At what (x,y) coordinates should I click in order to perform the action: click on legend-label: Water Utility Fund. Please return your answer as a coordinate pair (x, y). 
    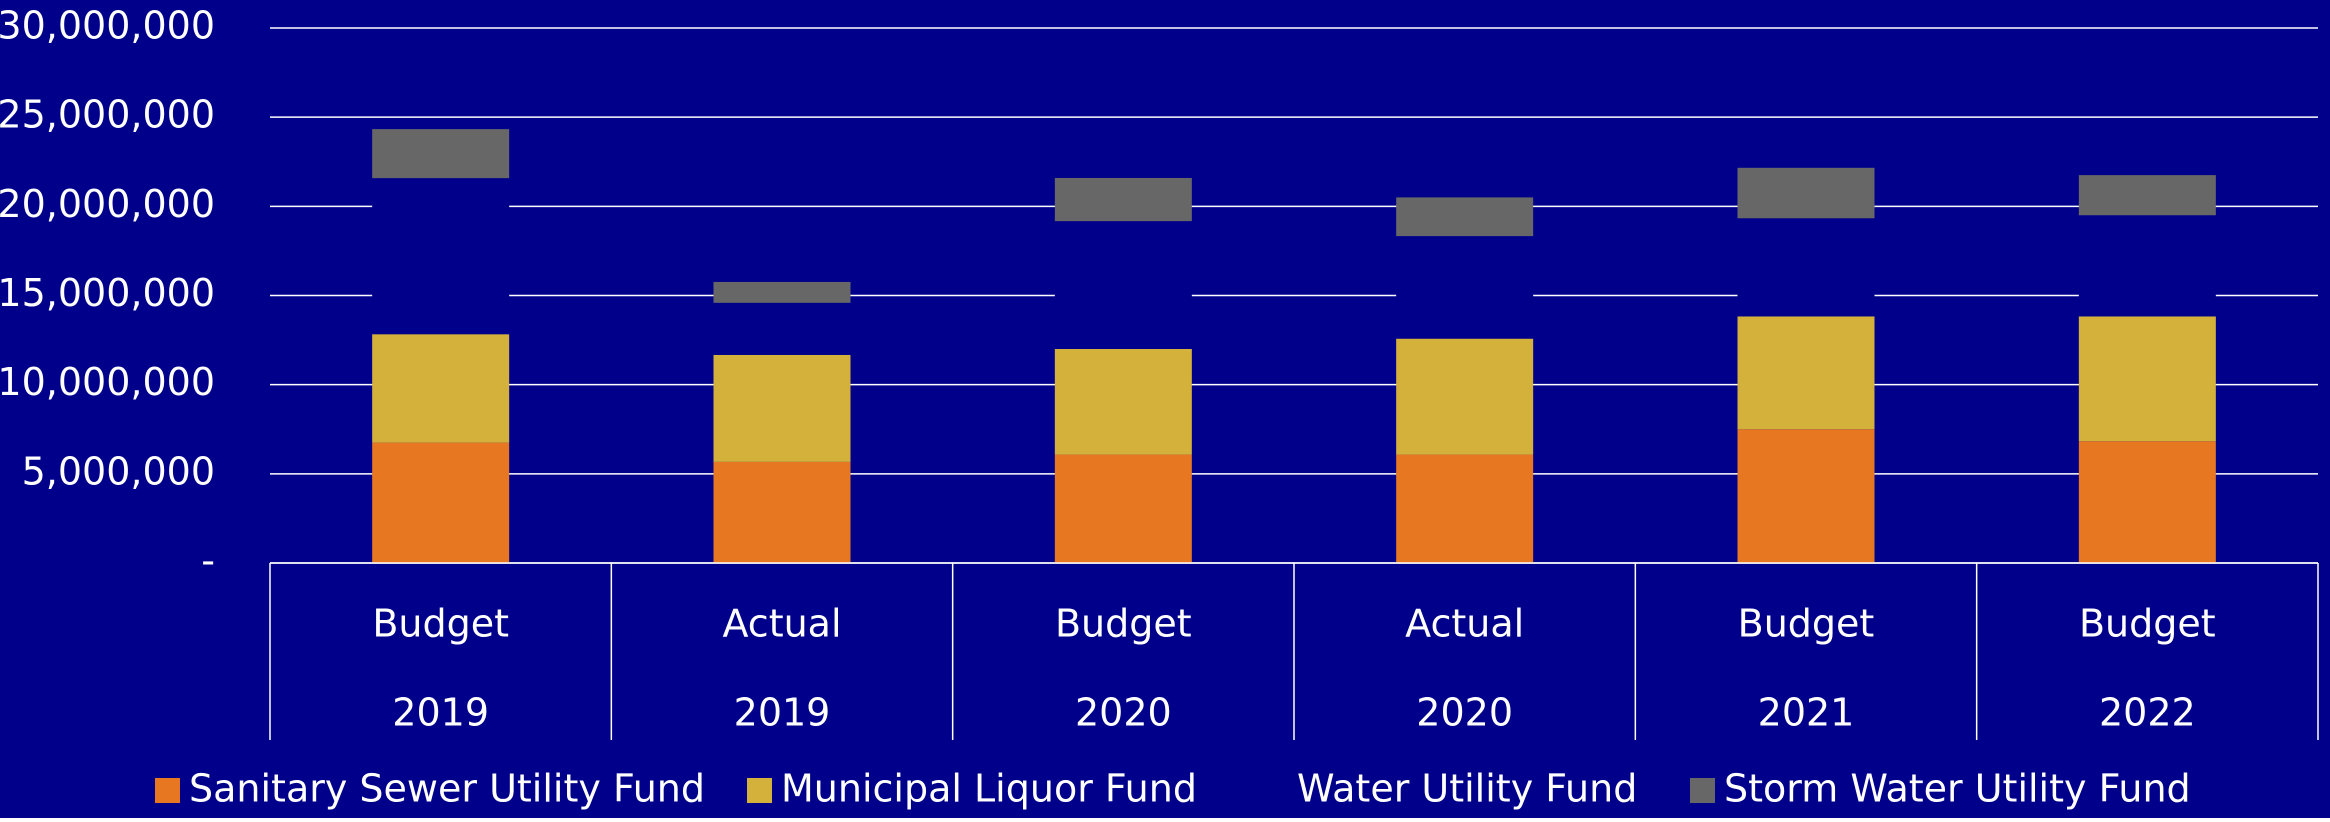
    Looking at the image, I should click on (1467, 789).